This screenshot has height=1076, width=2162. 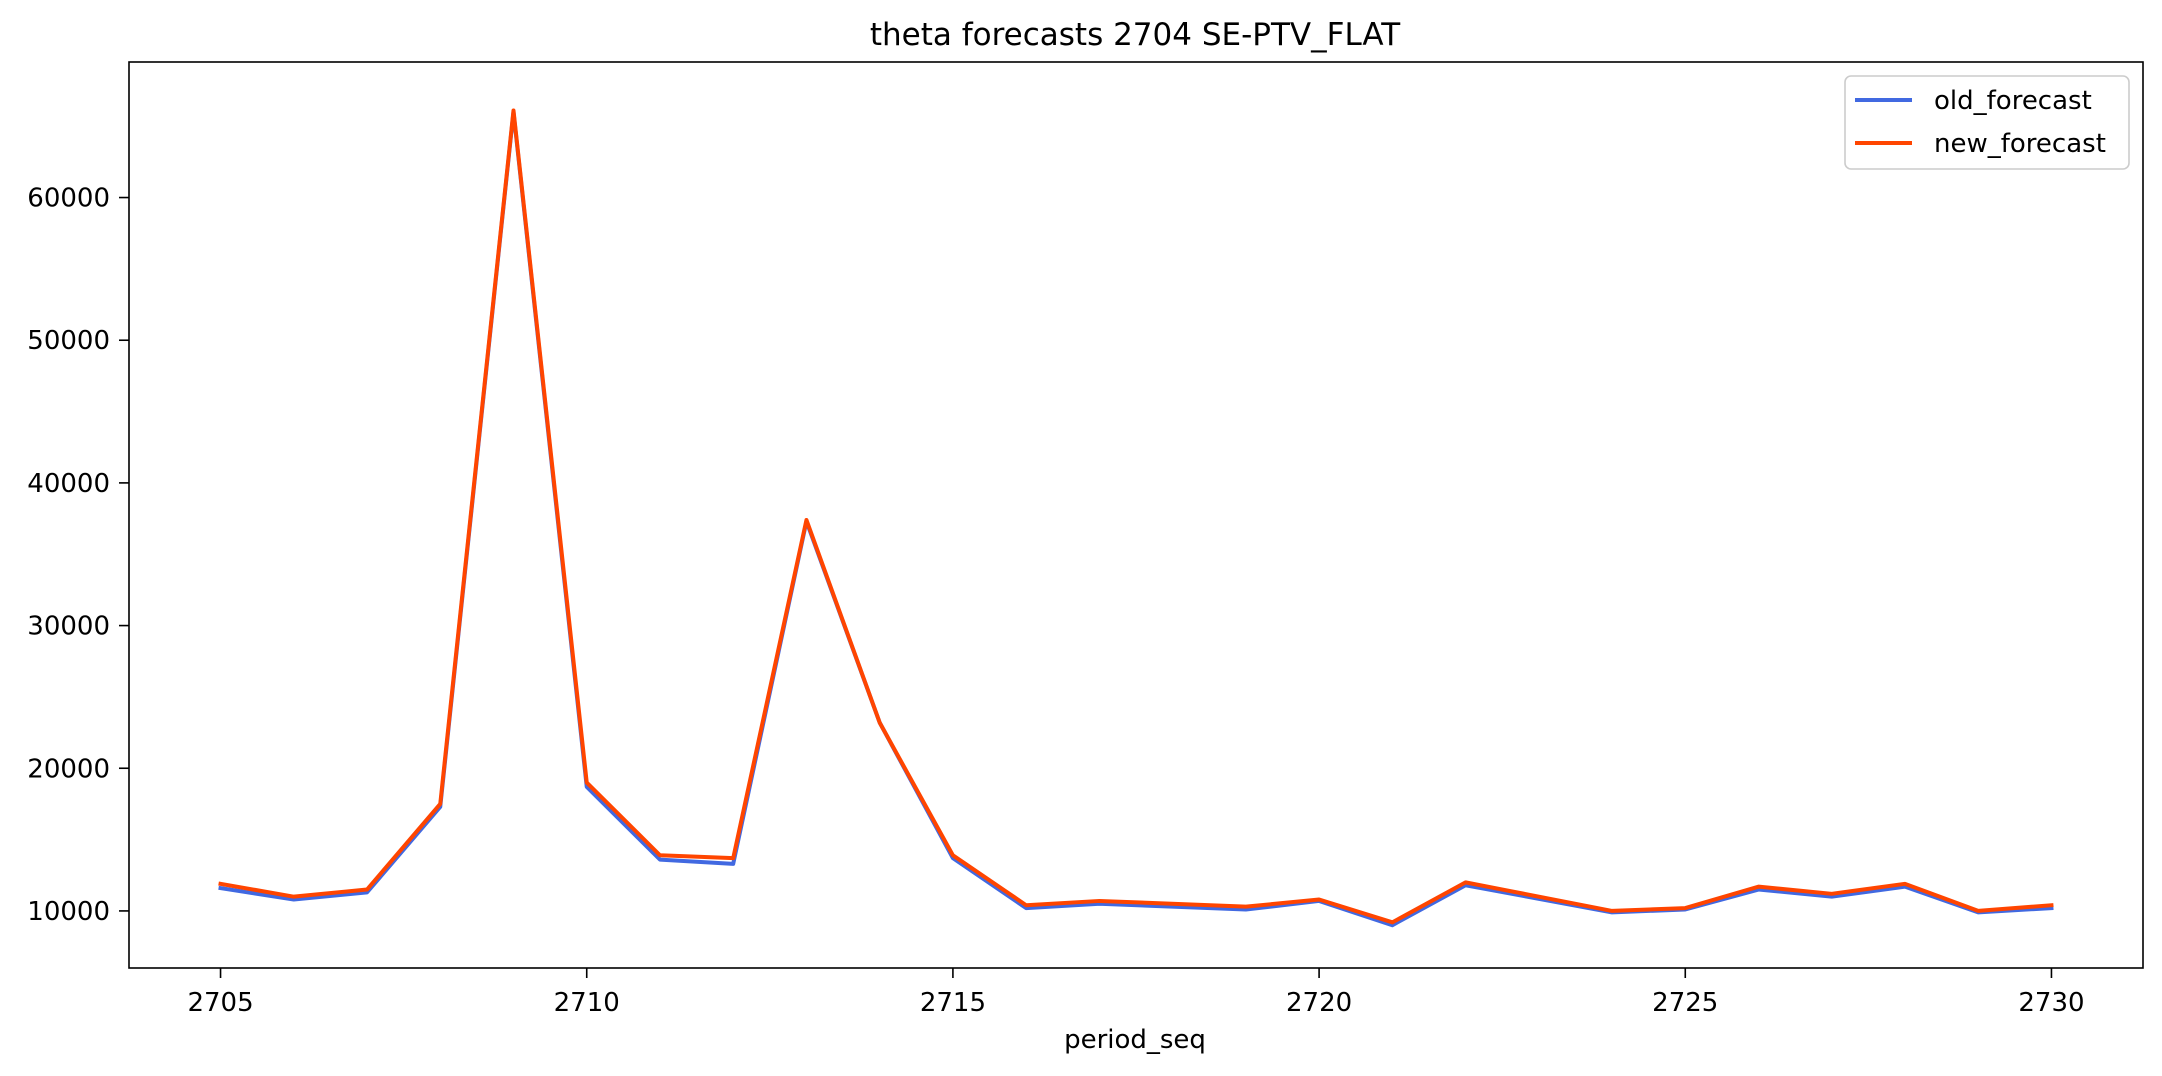 What do you see at coordinates (953, 1003) in the screenshot?
I see `x-tick-label: 2715` at bounding box center [953, 1003].